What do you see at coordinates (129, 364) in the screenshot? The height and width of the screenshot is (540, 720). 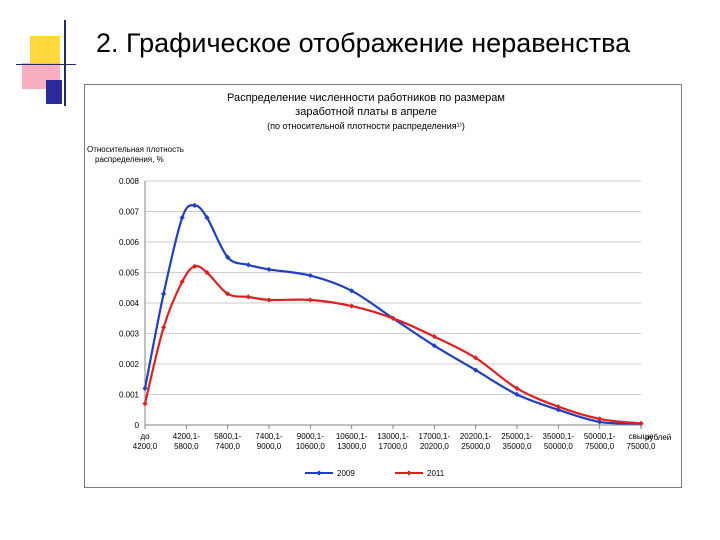 I see `y-tick-label: 0.002` at bounding box center [129, 364].